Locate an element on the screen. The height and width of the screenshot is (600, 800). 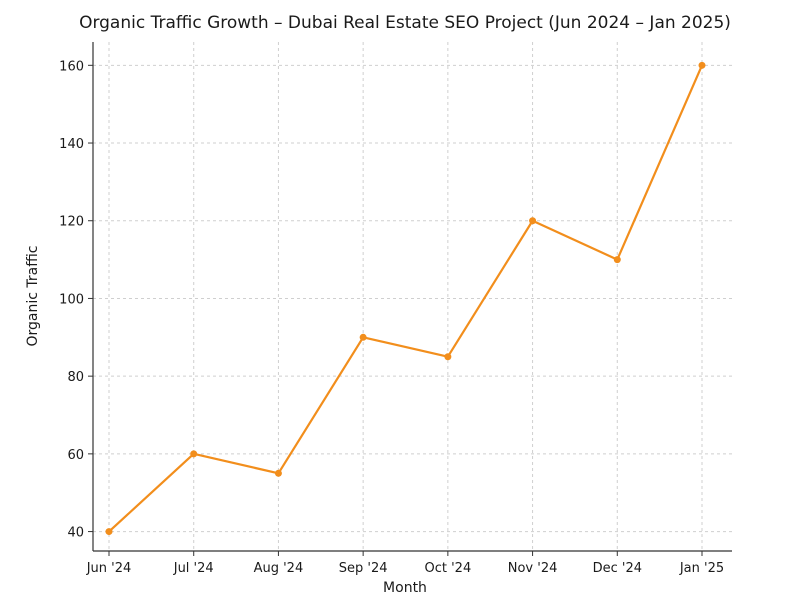
y-axis-label: Organic Traffic is located at coordinates (33, 296).